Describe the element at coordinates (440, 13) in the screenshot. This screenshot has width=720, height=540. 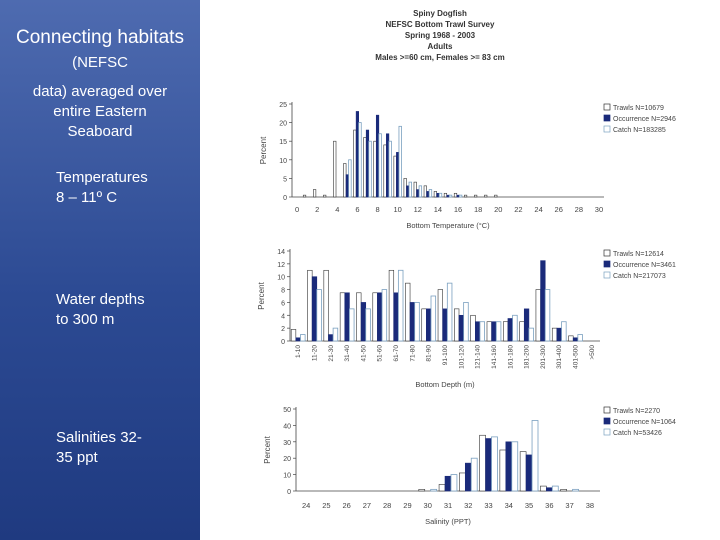
I see `figure-title-line: Spiny Dogfish` at that location.